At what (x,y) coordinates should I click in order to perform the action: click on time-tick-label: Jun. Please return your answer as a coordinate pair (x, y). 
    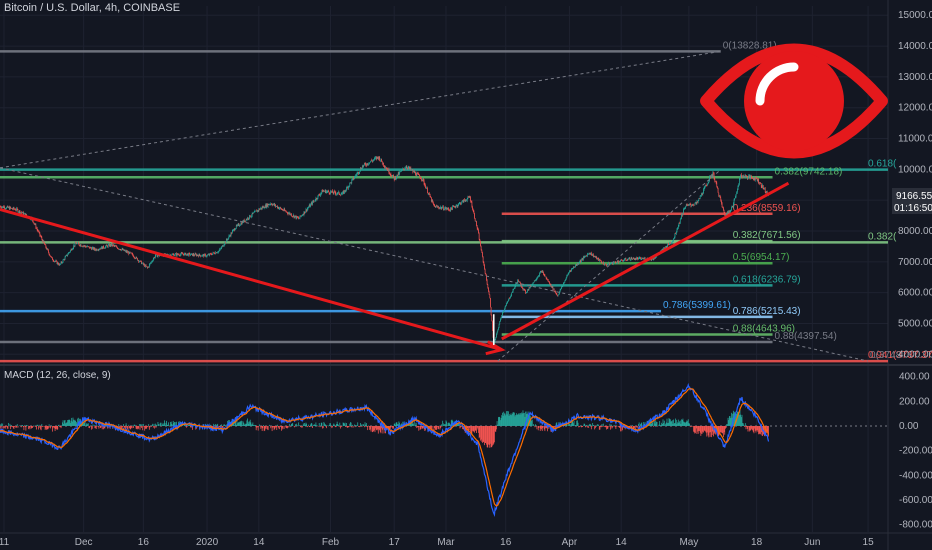
    Looking at the image, I should click on (812, 542).